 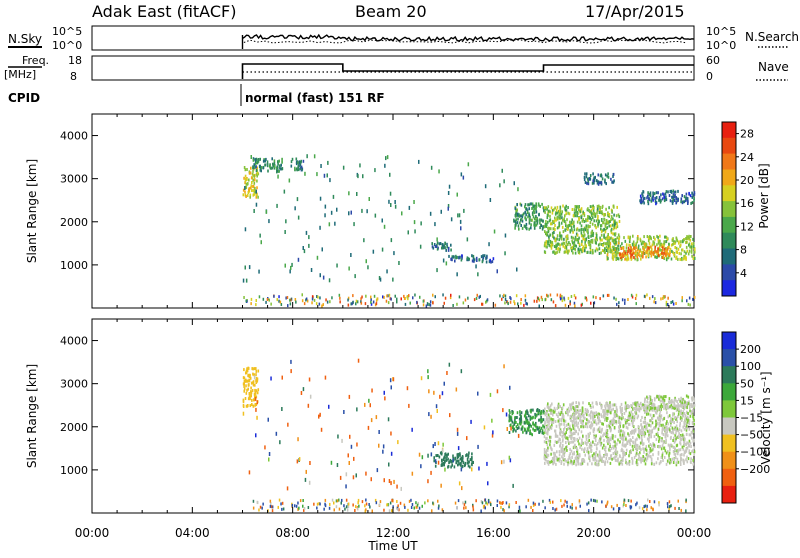 What do you see at coordinates (292, 533) in the screenshot?
I see `x-tick-label: 08:00` at bounding box center [292, 533].